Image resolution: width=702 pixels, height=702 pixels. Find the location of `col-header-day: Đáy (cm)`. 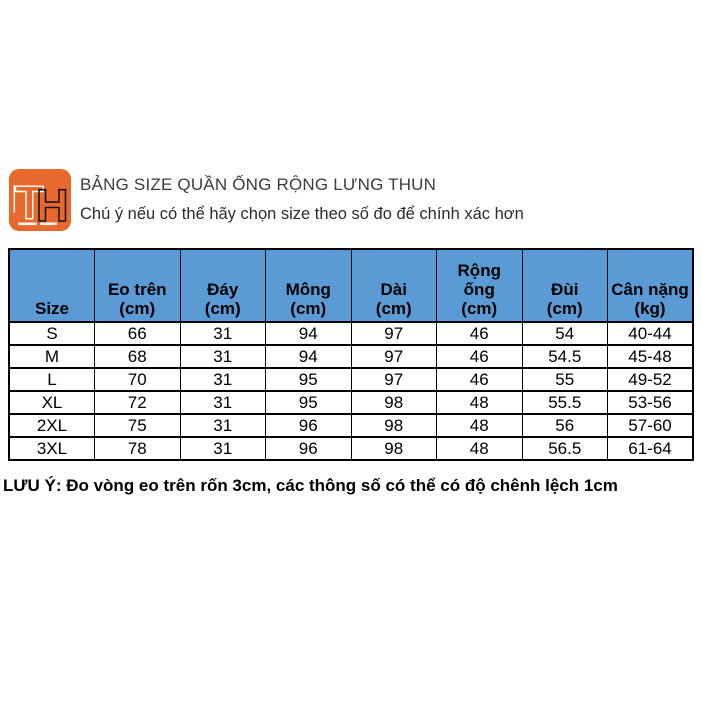

col-header-day: Đáy (cm) is located at coordinates (222, 285).